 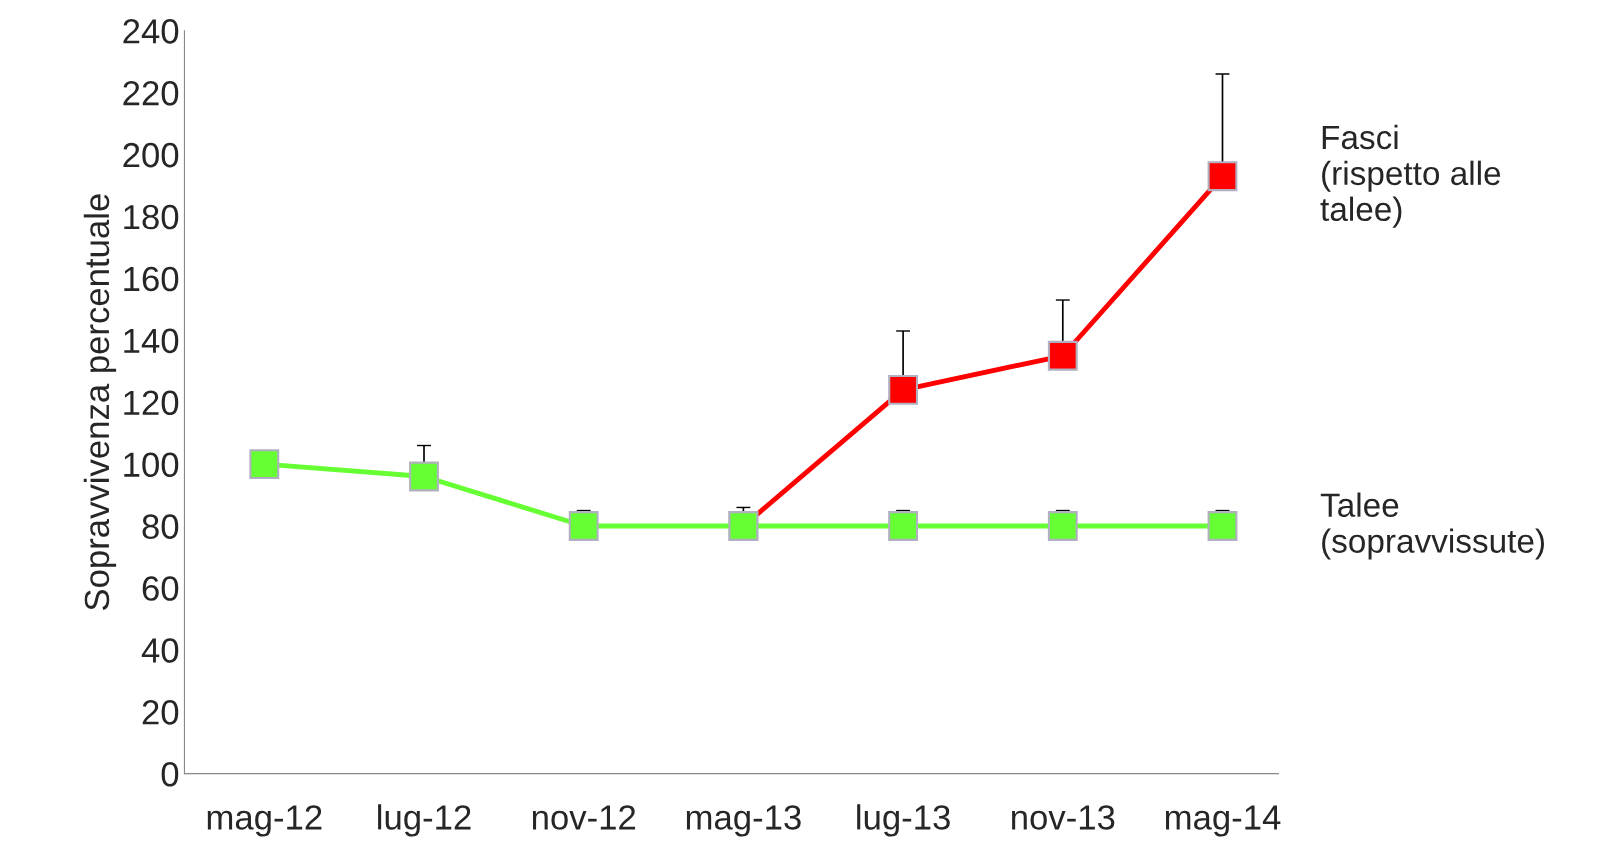 What do you see at coordinates (424, 820) in the screenshot?
I see `x-tick-label: lug-12` at bounding box center [424, 820].